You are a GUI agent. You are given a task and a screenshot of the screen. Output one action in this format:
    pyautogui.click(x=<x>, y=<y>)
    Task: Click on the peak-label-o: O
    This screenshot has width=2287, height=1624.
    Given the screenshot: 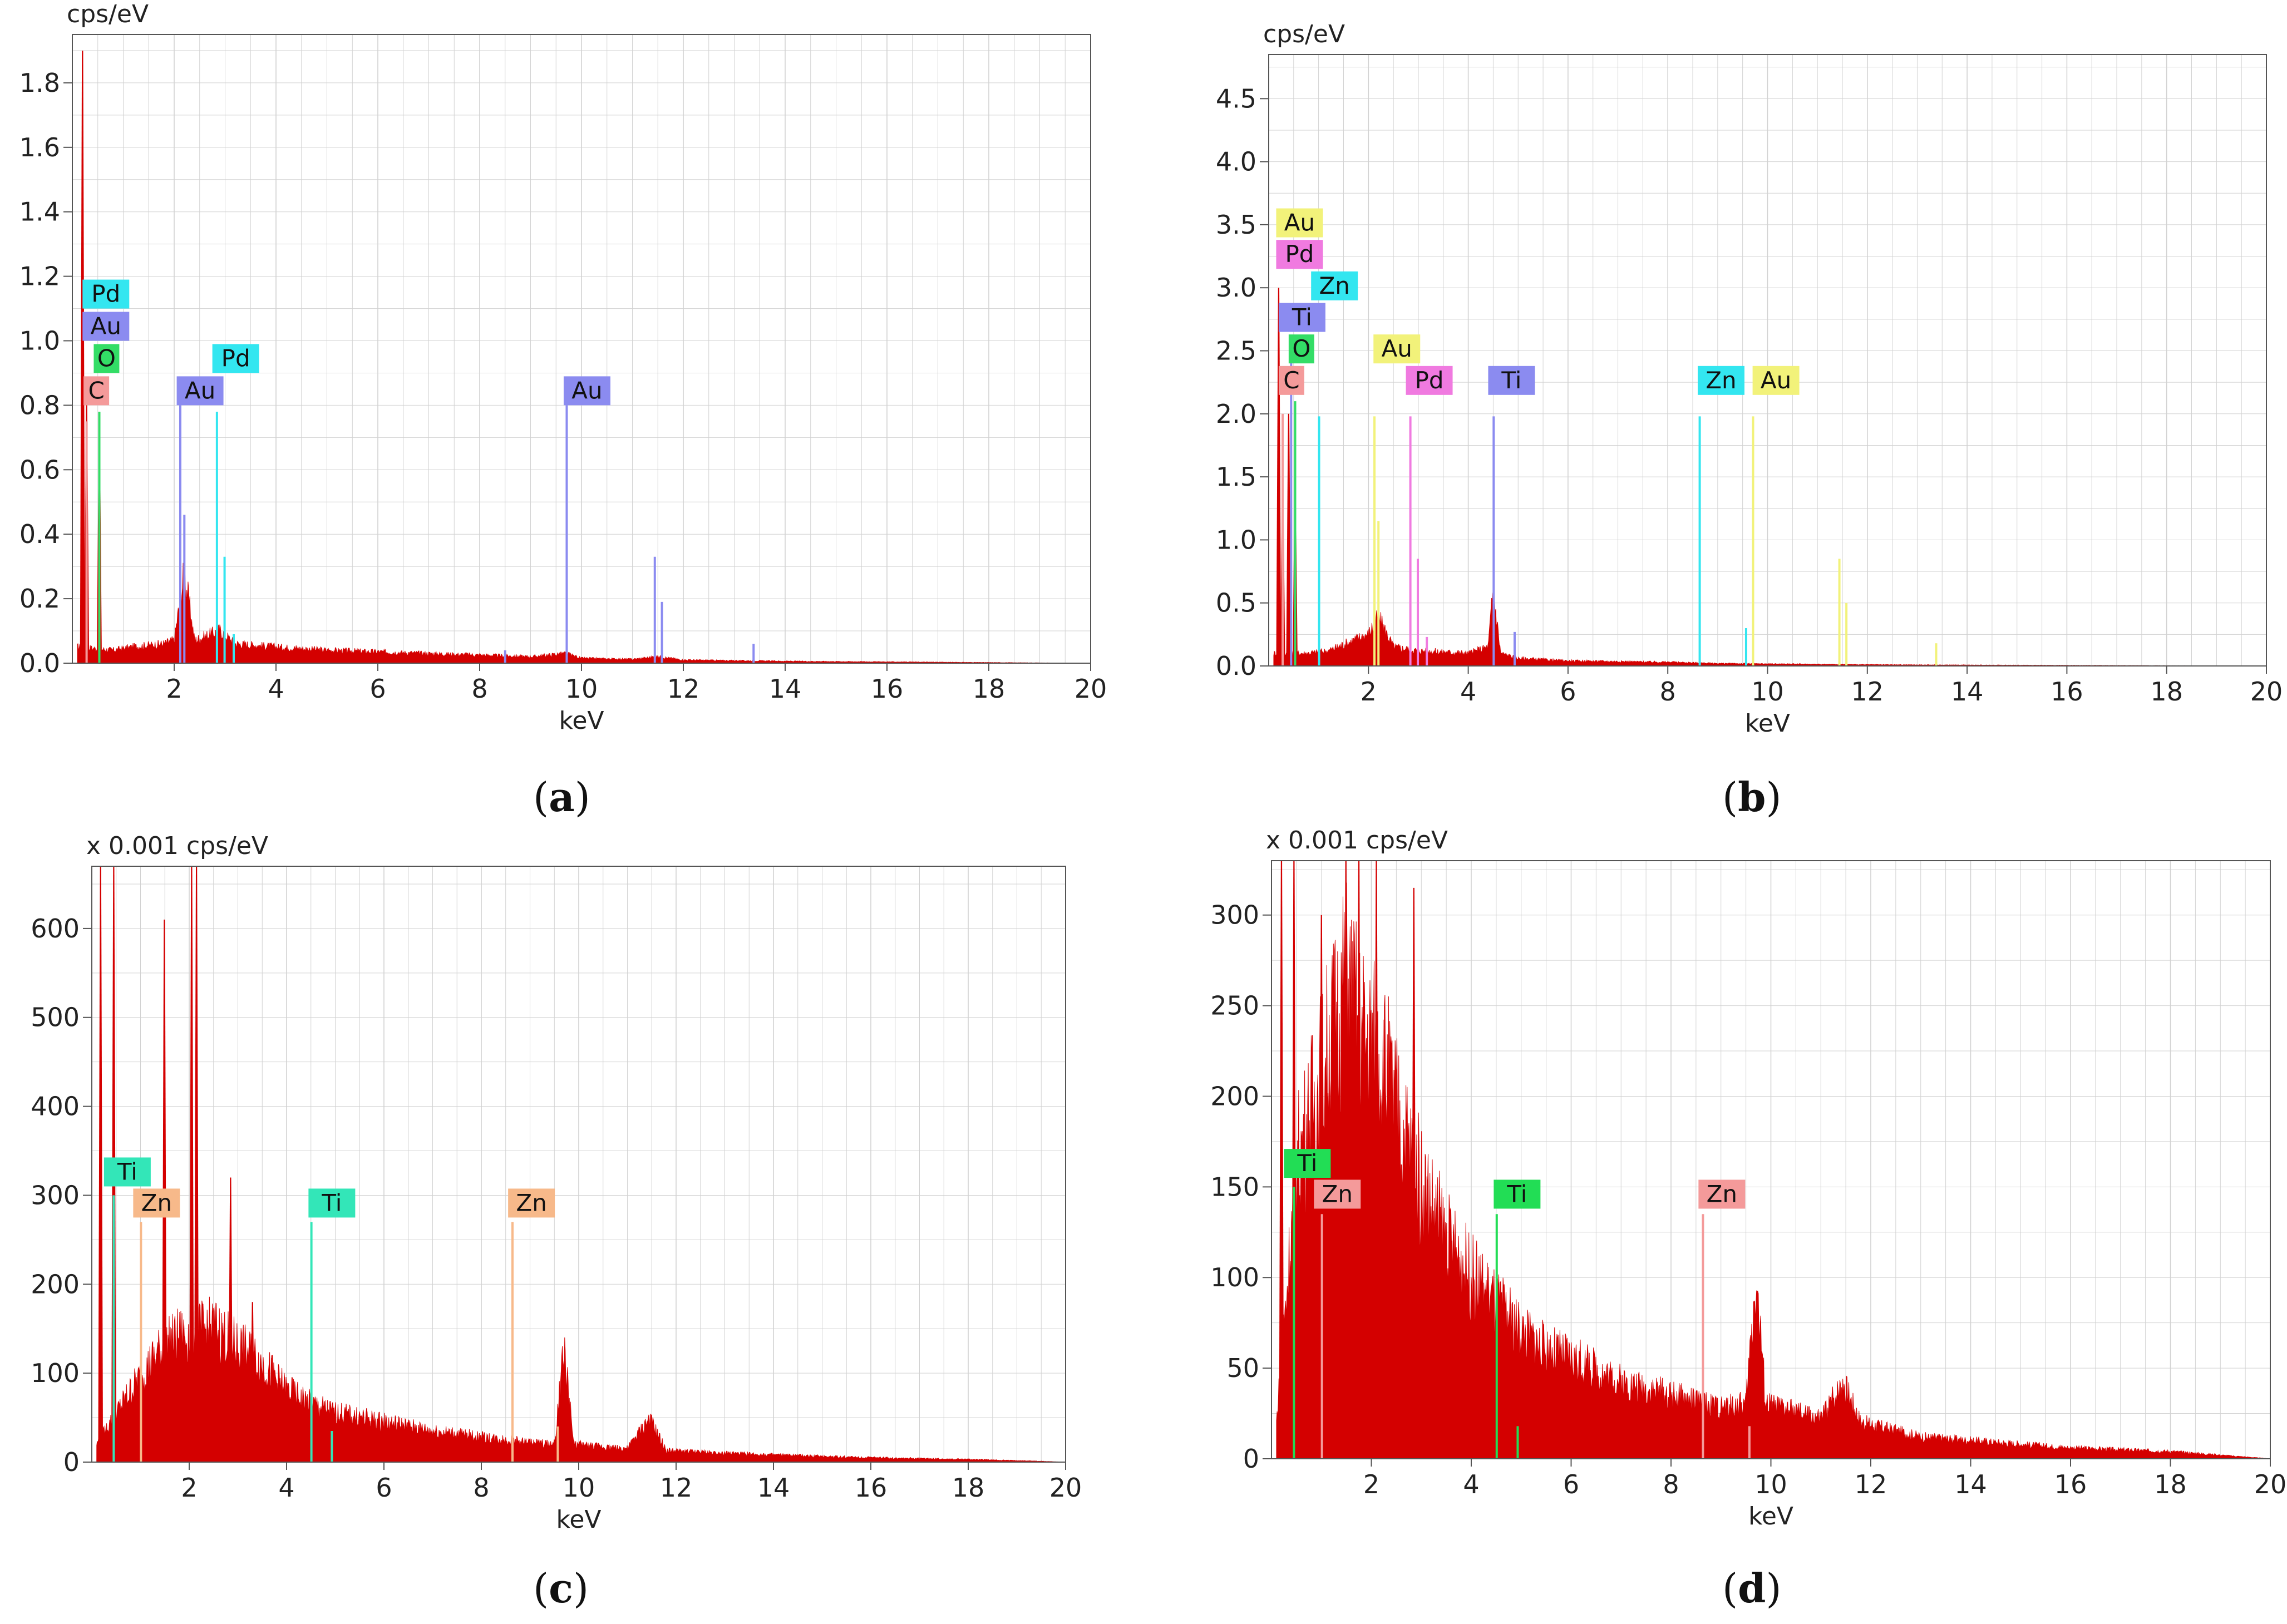 What is the action you would take?
    pyautogui.click(x=106, y=358)
    